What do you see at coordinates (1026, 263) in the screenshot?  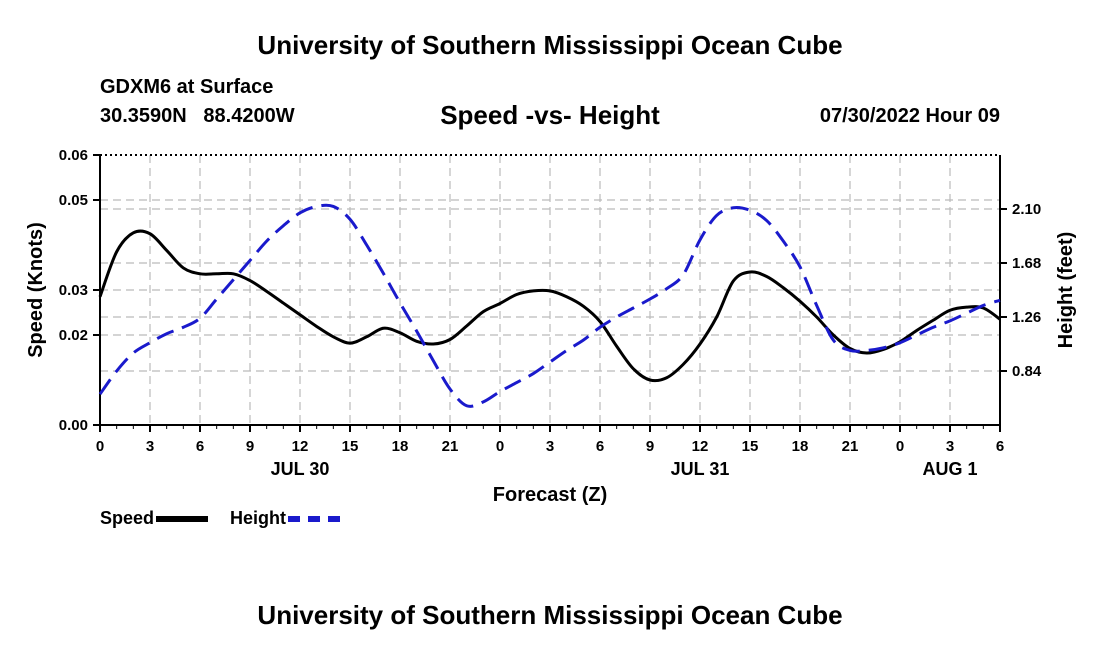 I see `y2-tick-label: 1.68` at bounding box center [1026, 263].